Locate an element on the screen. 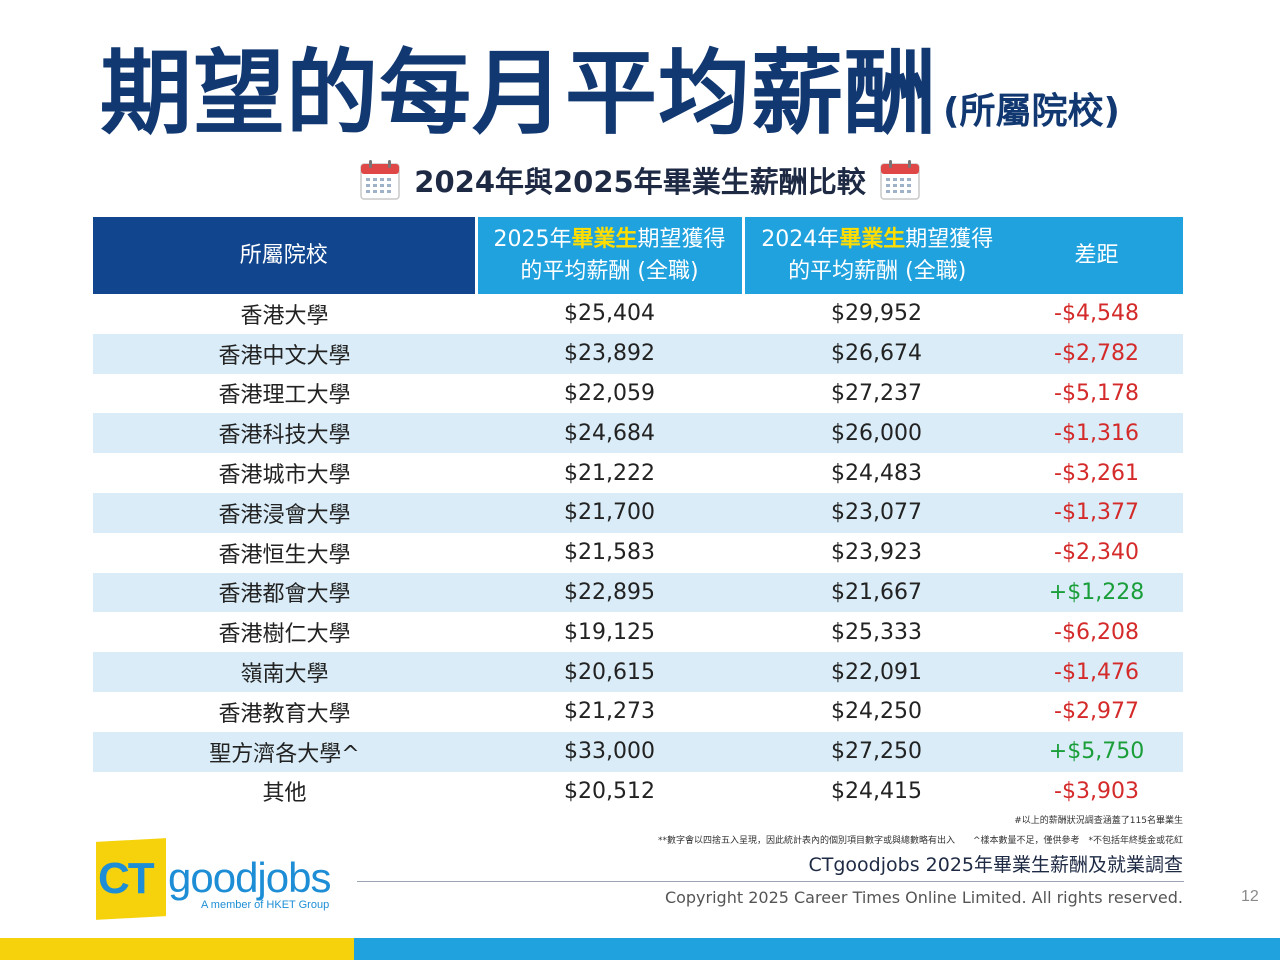 The image size is (1280, 960). cell-school: 聖方濟各大學^ is located at coordinates (284, 751).